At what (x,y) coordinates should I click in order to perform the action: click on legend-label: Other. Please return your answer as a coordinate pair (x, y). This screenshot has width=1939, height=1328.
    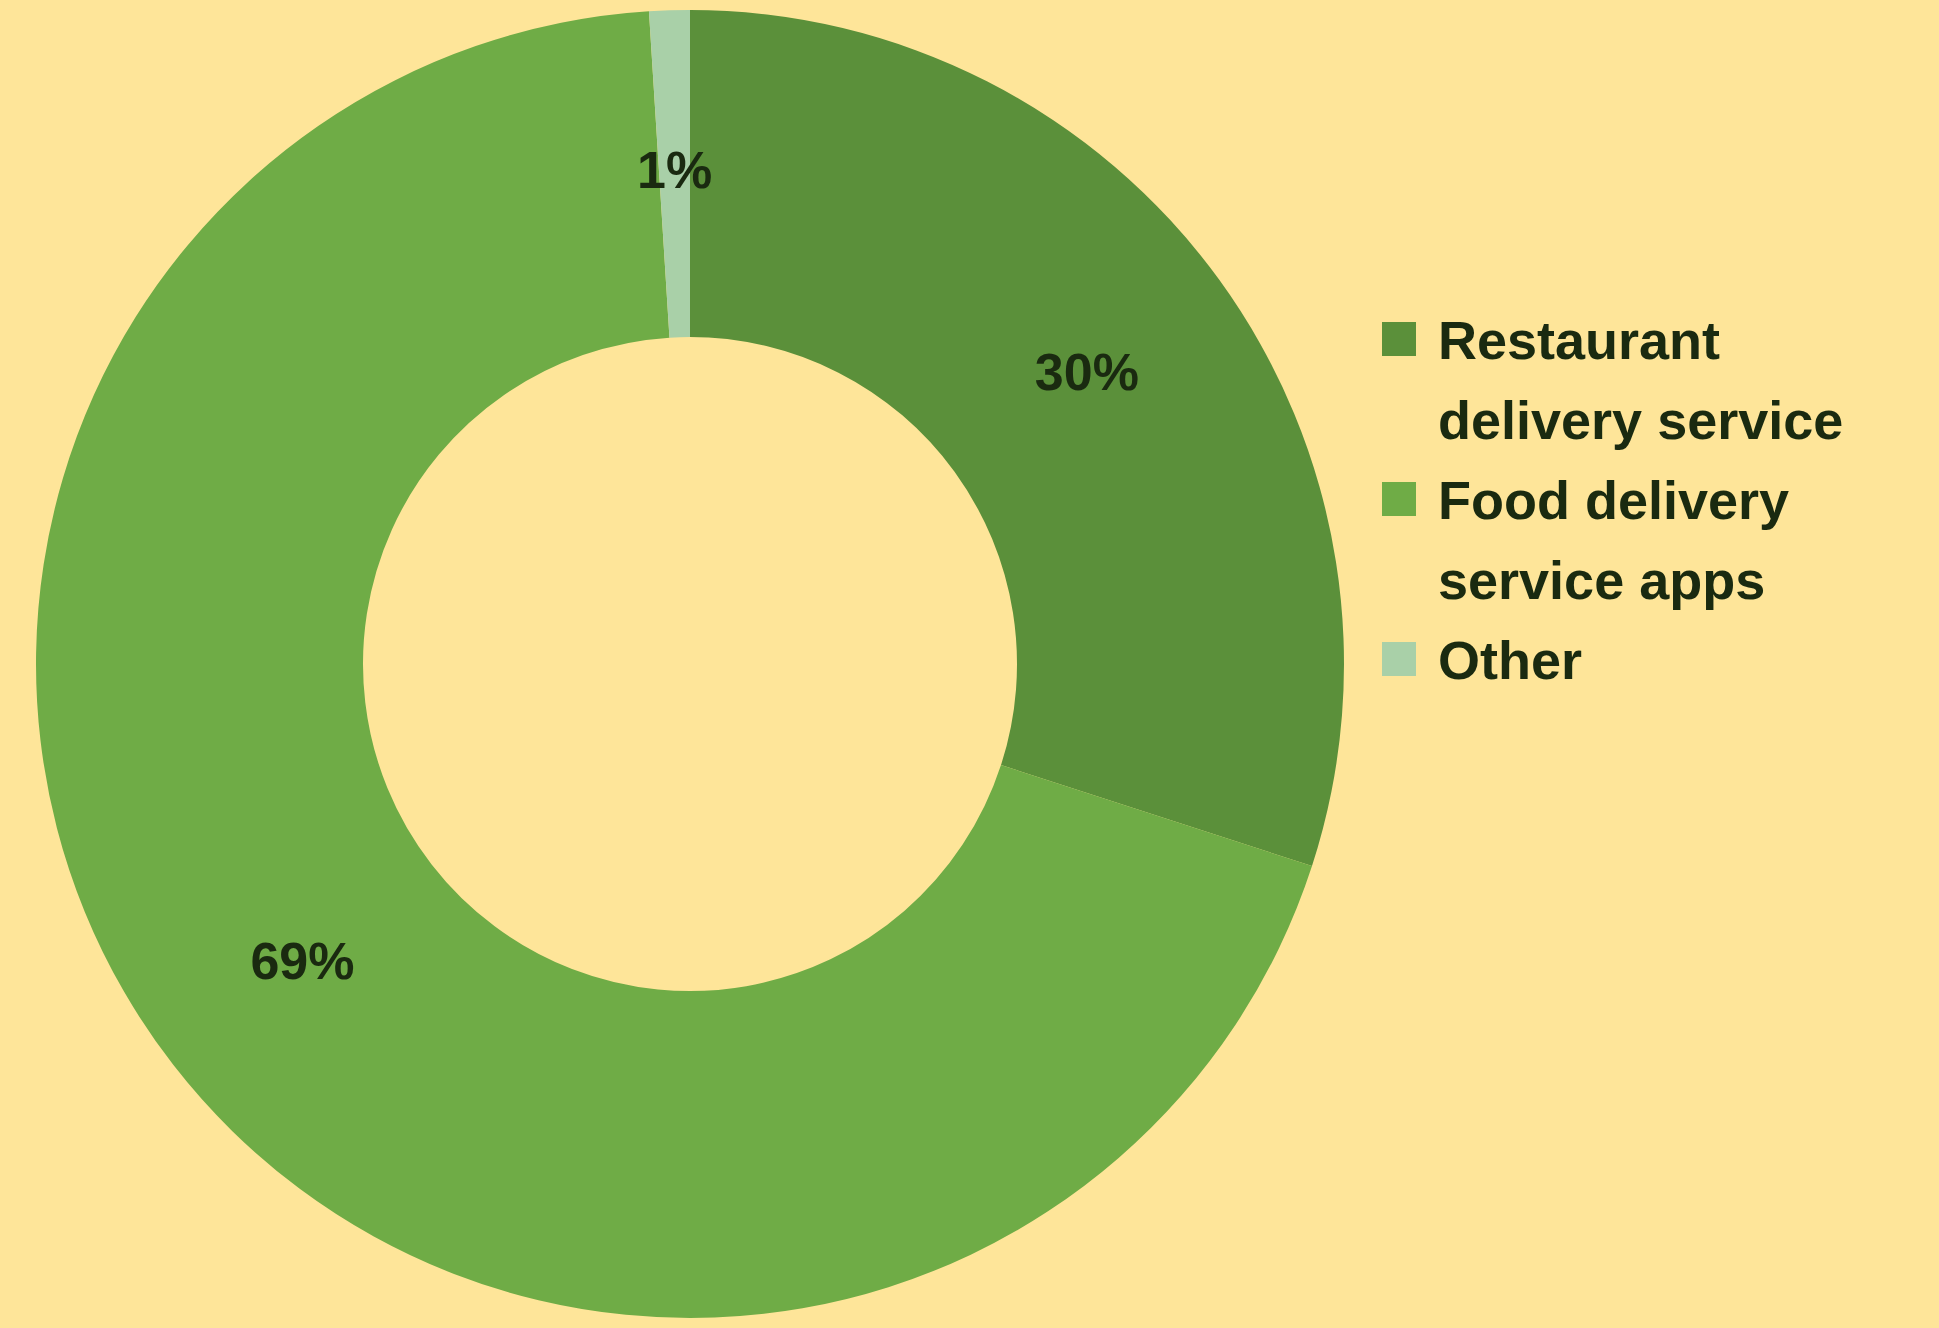
    Looking at the image, I should click on (1510, 660).